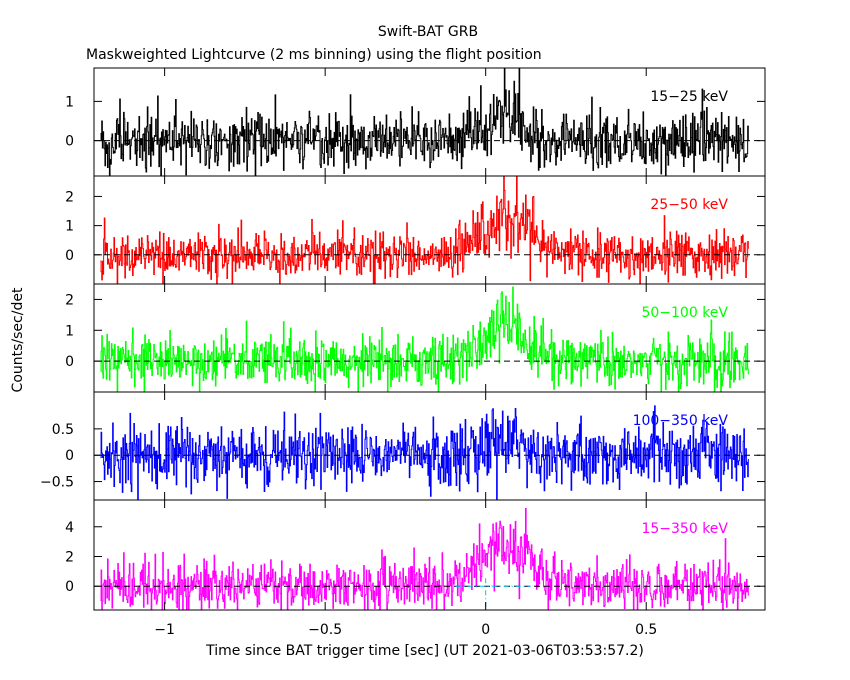 This screenshot has height=680, width=850. I want to click on band-label-4: 100−350 keV, so click(681, 421).